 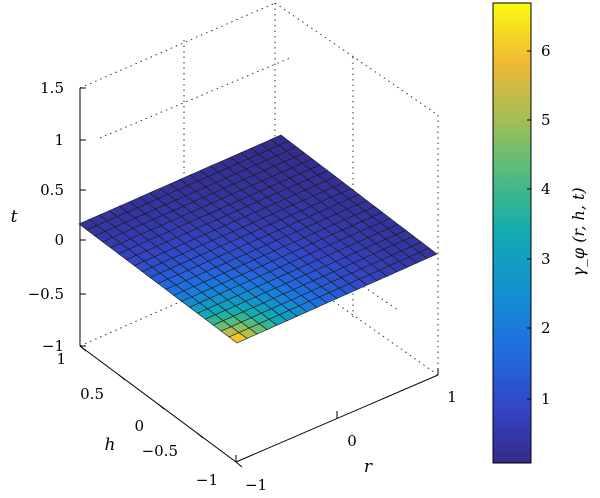 What do you see at coordinates (59, 140) in the screenshot?
I see `z-tick-label: 1` at bounding box center [59, 140].